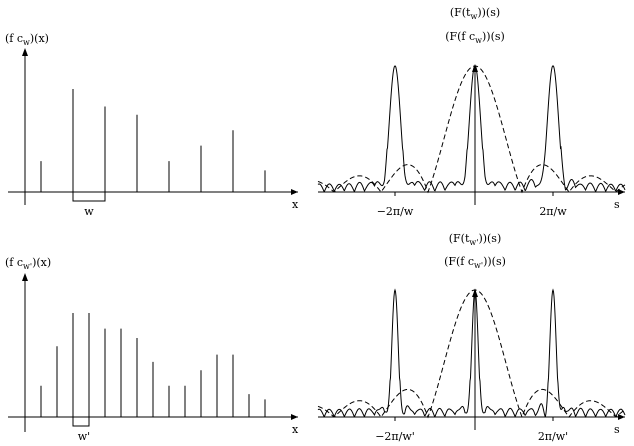 The image size is (634, 446). Describe the element at coordinates (621, 417) in the screenshot. I see `bottom-right-x-arrow` at that location.